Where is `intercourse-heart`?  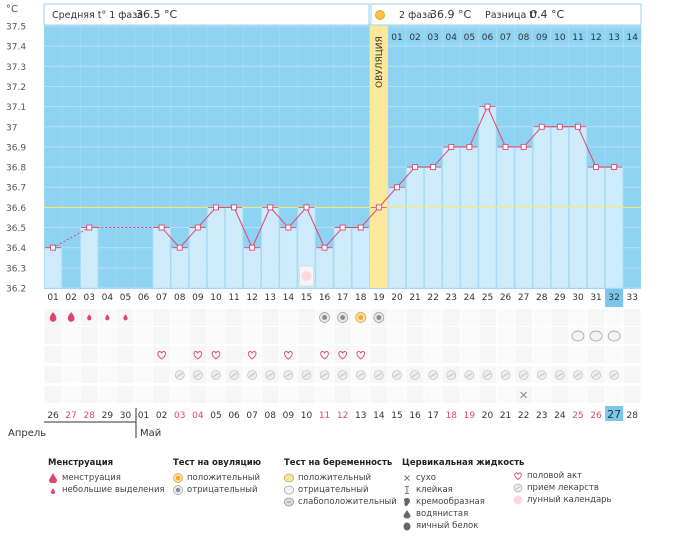 intercourse-heart is located at coordinates (216, 355).